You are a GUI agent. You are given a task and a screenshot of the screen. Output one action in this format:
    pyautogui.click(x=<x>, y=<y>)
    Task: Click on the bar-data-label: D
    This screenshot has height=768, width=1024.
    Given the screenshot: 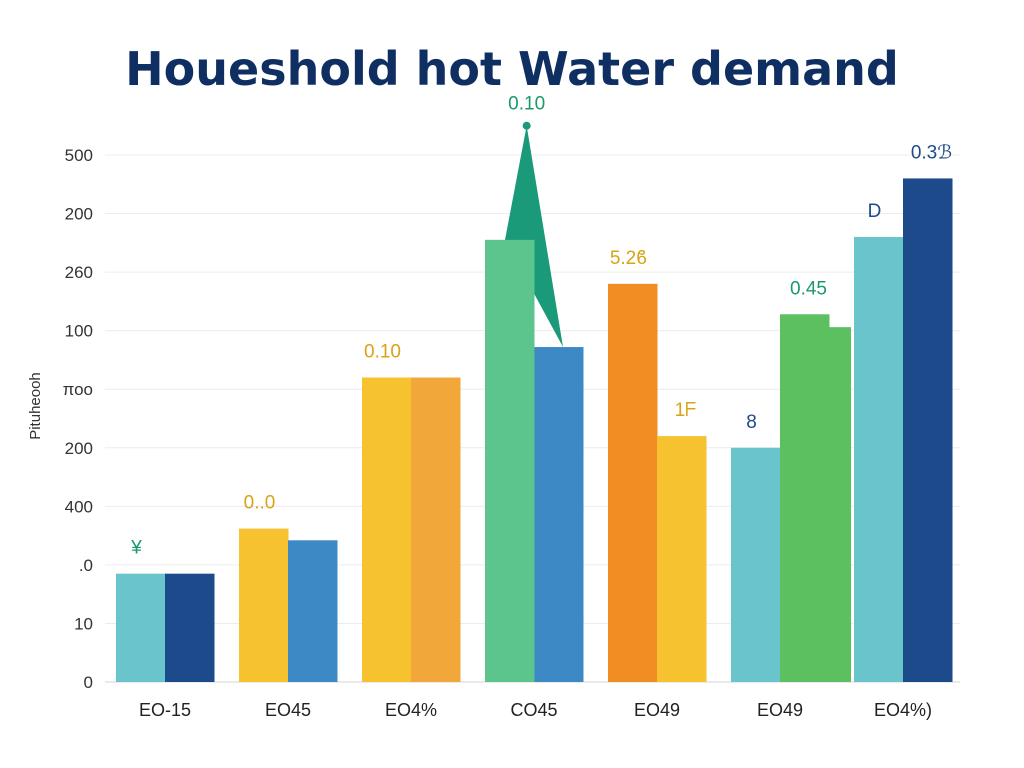 What is the action you would take?
    pyautogui.click(x=875, y=211)
    